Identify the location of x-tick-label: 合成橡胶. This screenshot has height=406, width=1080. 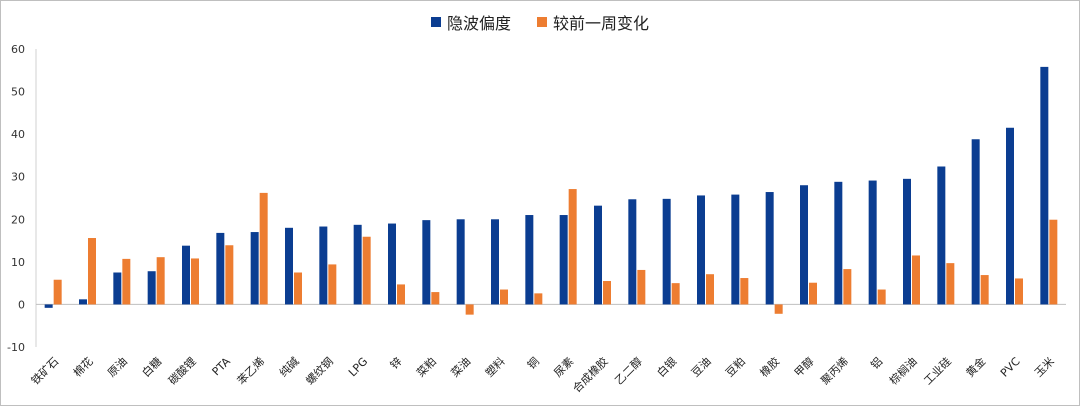
(590, 374).